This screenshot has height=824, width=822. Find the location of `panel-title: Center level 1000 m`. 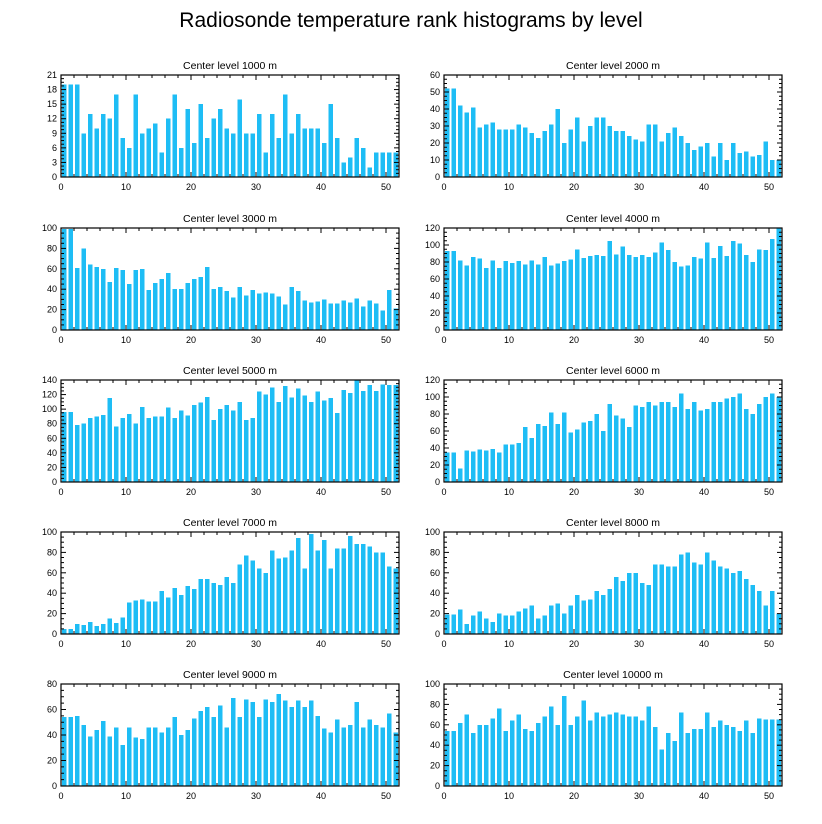

panel-title: Center level 1000 m is located at coordinates (230, 66).